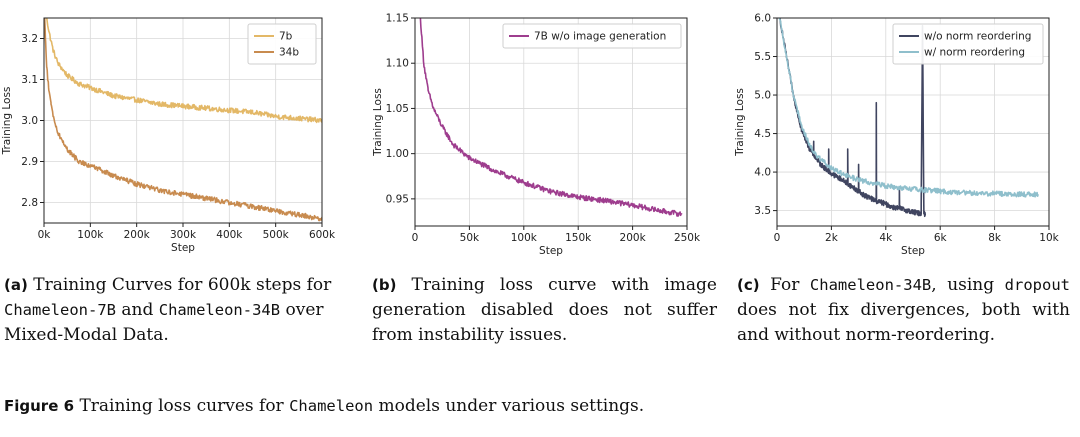  I want to click on caption-c-tag: (c), so click(748, 285).